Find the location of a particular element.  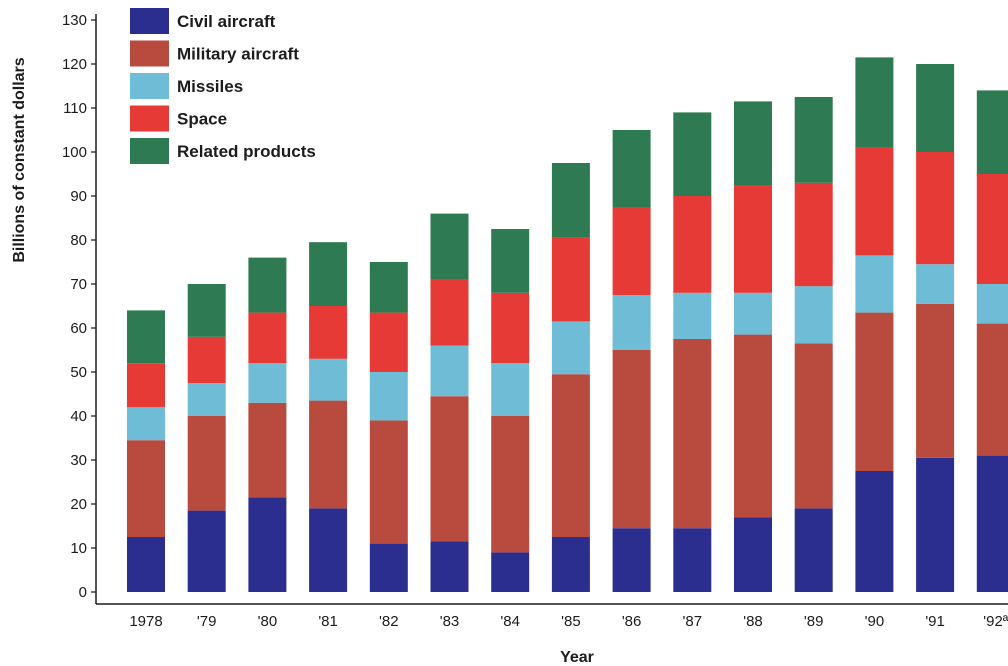

legend-label-missiles: Missiles is located at coordinates (210, 86).